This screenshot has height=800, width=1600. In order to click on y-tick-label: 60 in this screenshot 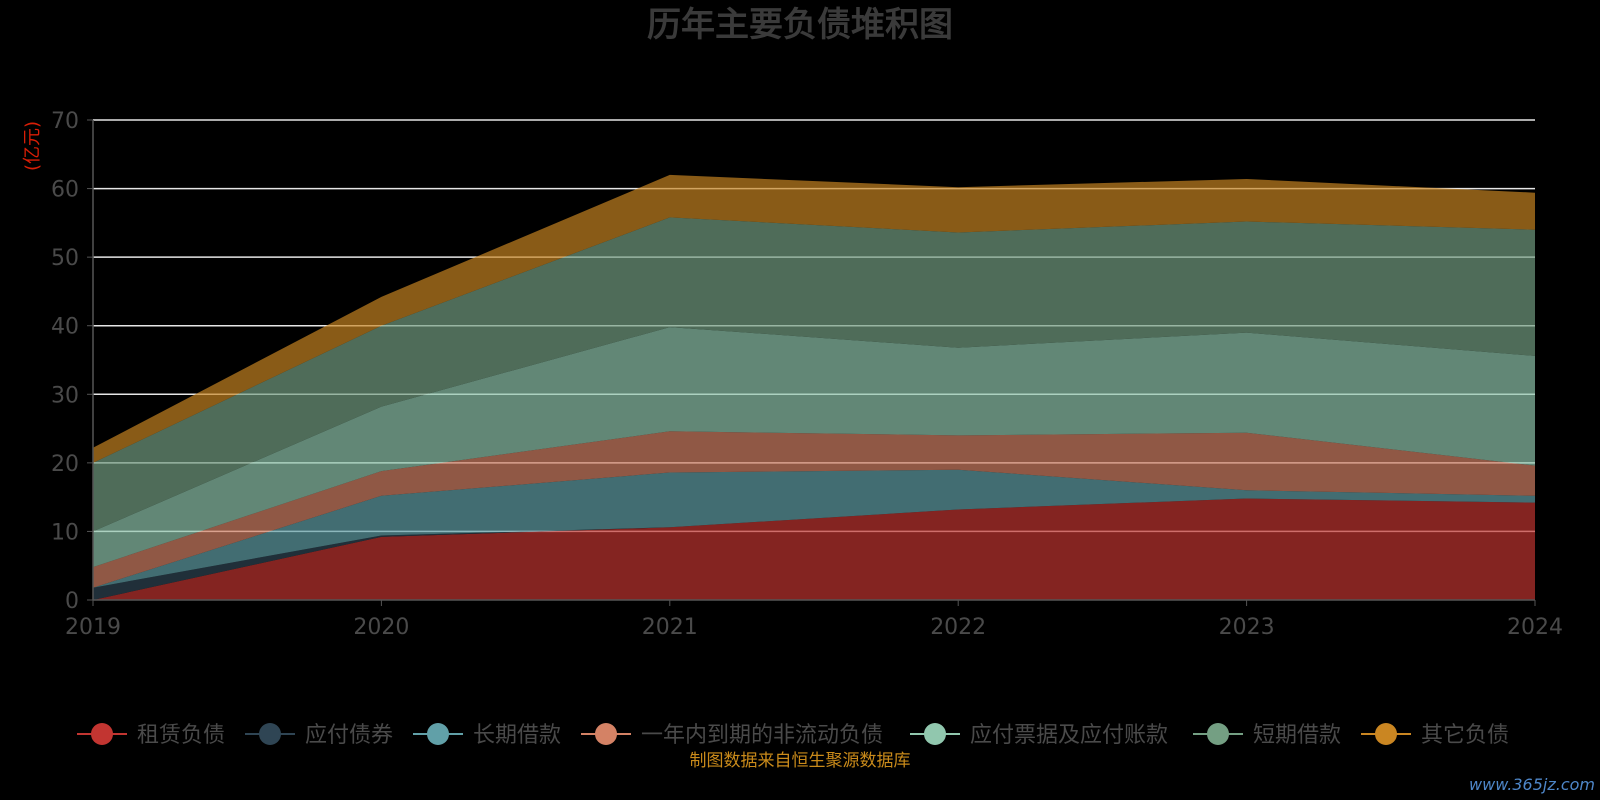, I will do `click(65, 190)`.